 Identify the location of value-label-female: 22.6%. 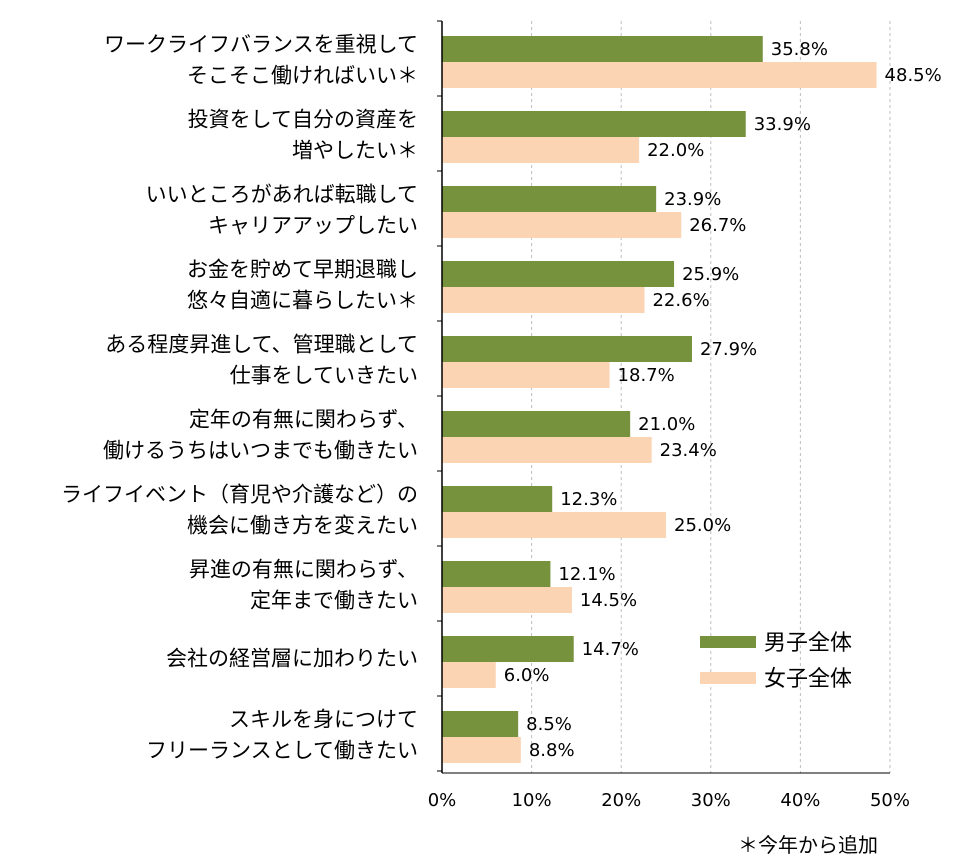
(680, 300).